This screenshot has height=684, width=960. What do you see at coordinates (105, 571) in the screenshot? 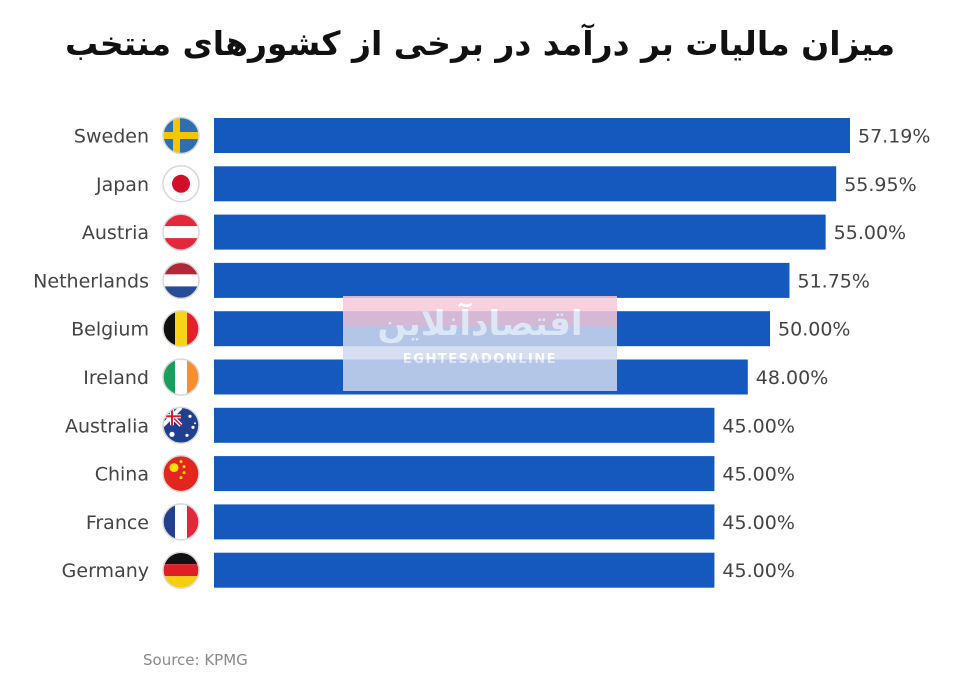
I see `category-label-germany: Germany` at bounding box center [105, 571].